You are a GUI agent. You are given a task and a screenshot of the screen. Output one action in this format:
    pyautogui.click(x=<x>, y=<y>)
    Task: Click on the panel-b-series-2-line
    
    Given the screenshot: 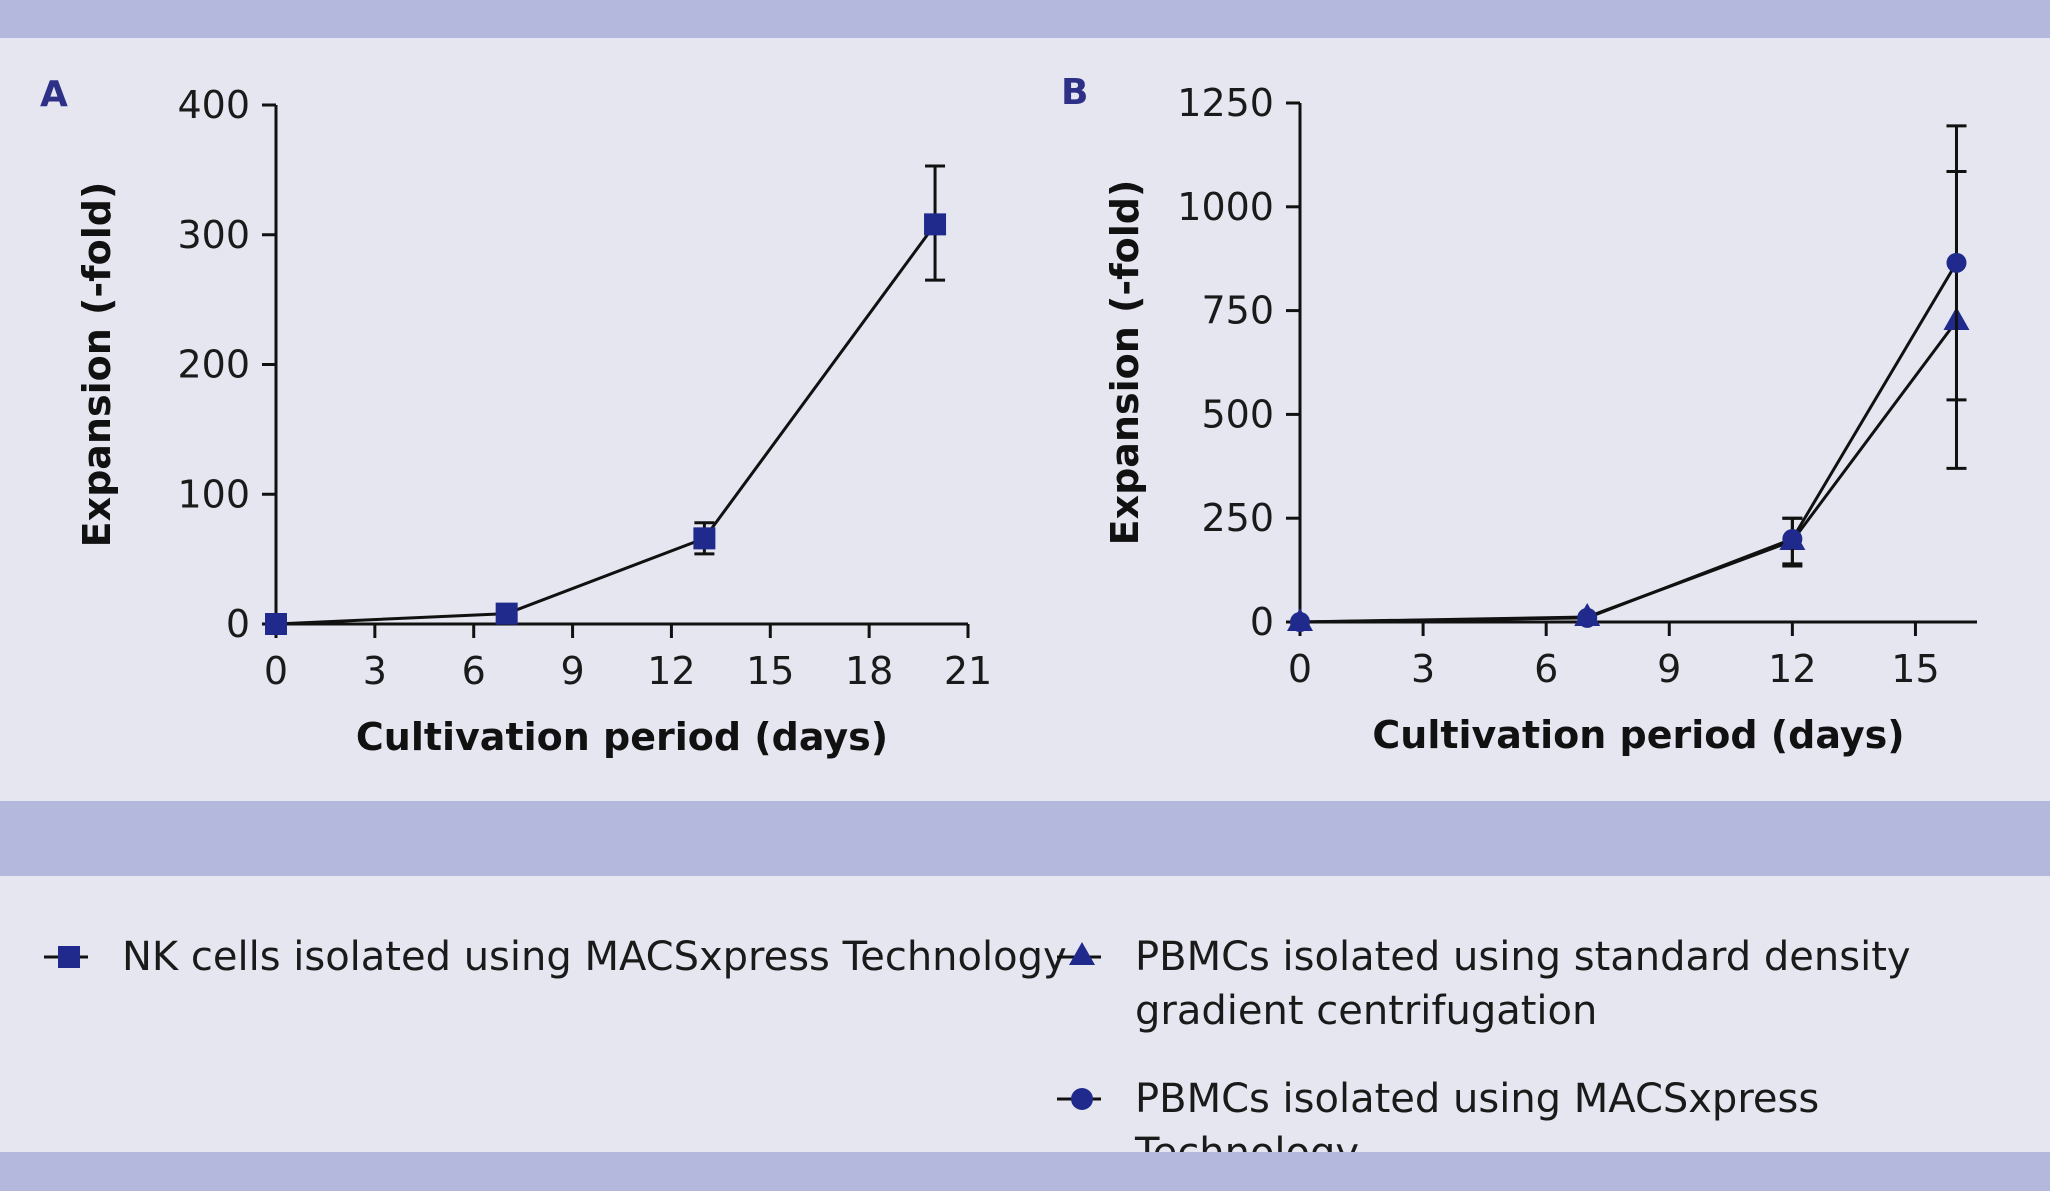 What is the action you would take?
    pyautogui.click(x=1628, y=443)
    